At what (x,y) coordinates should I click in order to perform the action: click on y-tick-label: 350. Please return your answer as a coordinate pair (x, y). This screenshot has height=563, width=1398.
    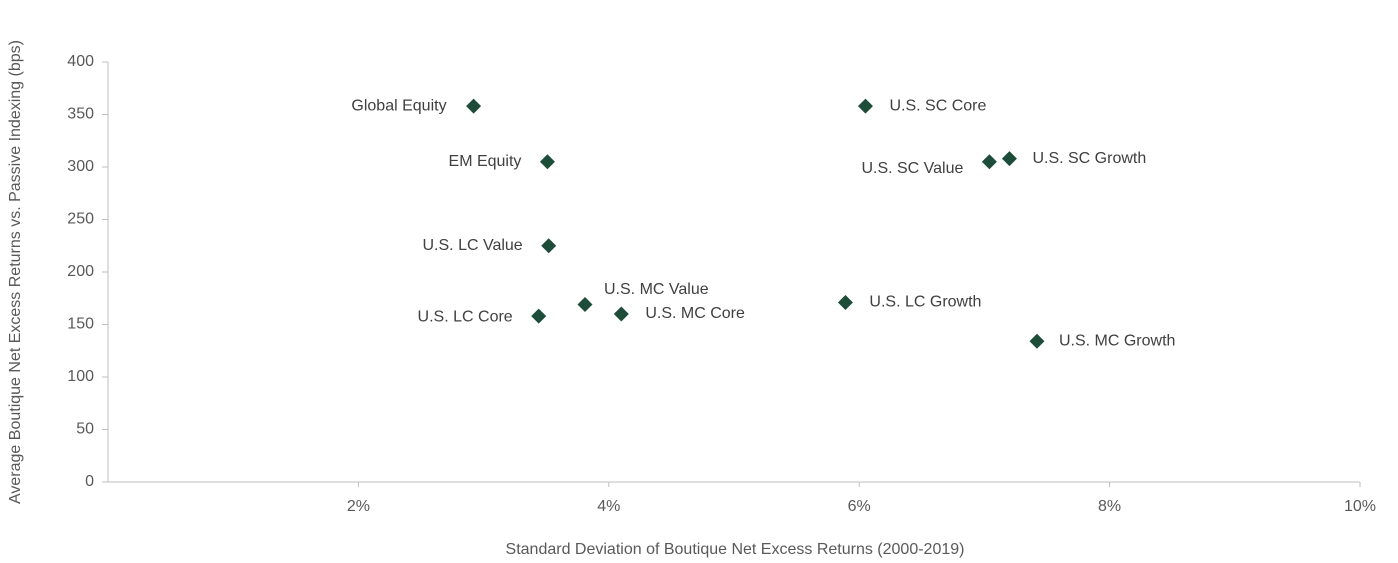
    Looking at the image, I should click on (80, 114).